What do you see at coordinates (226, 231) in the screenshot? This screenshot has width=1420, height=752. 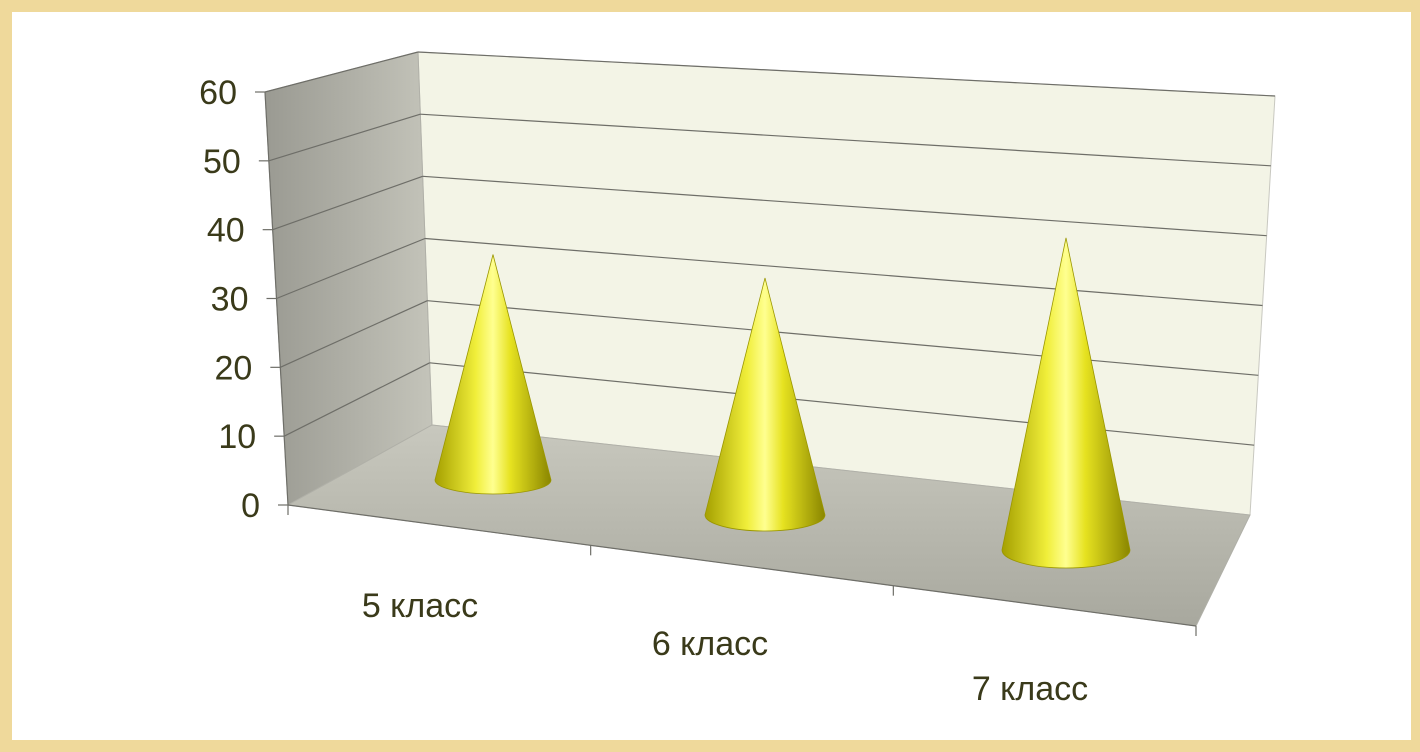 I see `y-tick-label: 40` at bounding box center [226, 231].